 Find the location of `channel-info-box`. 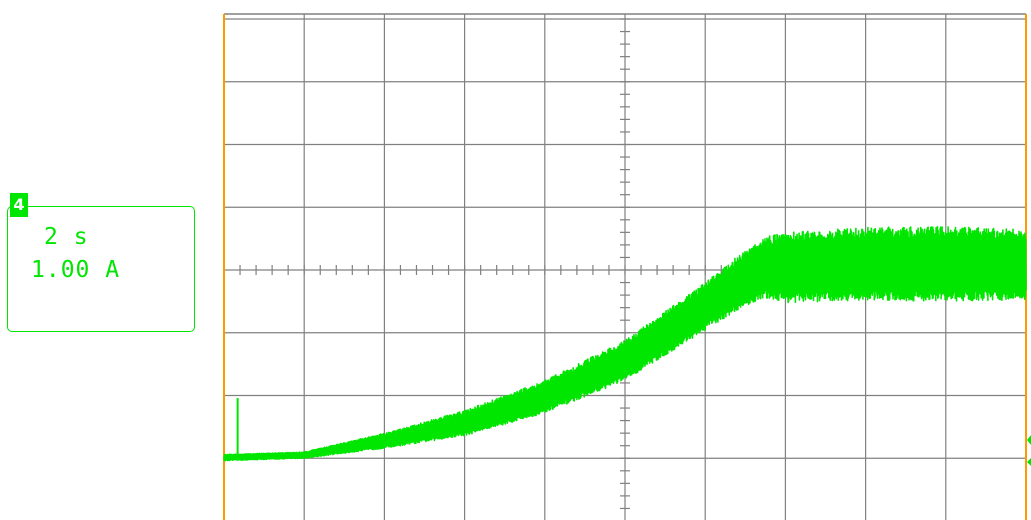

channel-info-box is located at coordinates (101, 269).